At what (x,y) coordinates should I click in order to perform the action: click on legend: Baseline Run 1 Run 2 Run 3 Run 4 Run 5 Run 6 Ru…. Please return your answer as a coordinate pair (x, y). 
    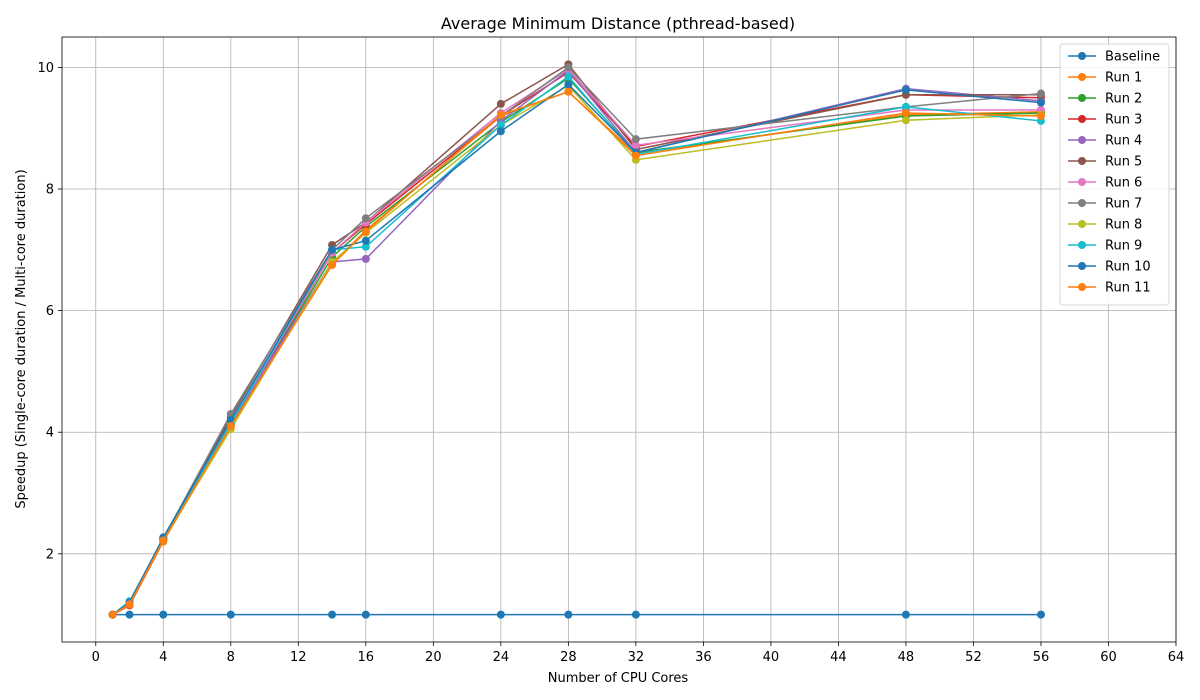
    Looking at the image, I should click on (1114, 174).